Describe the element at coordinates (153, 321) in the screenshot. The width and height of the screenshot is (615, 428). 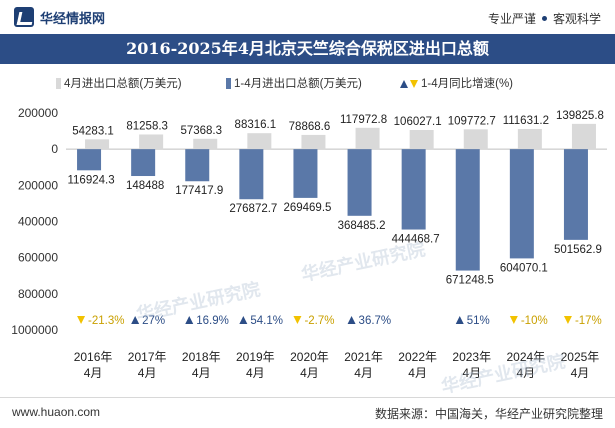
I see `label-growth: 27%` at that location.